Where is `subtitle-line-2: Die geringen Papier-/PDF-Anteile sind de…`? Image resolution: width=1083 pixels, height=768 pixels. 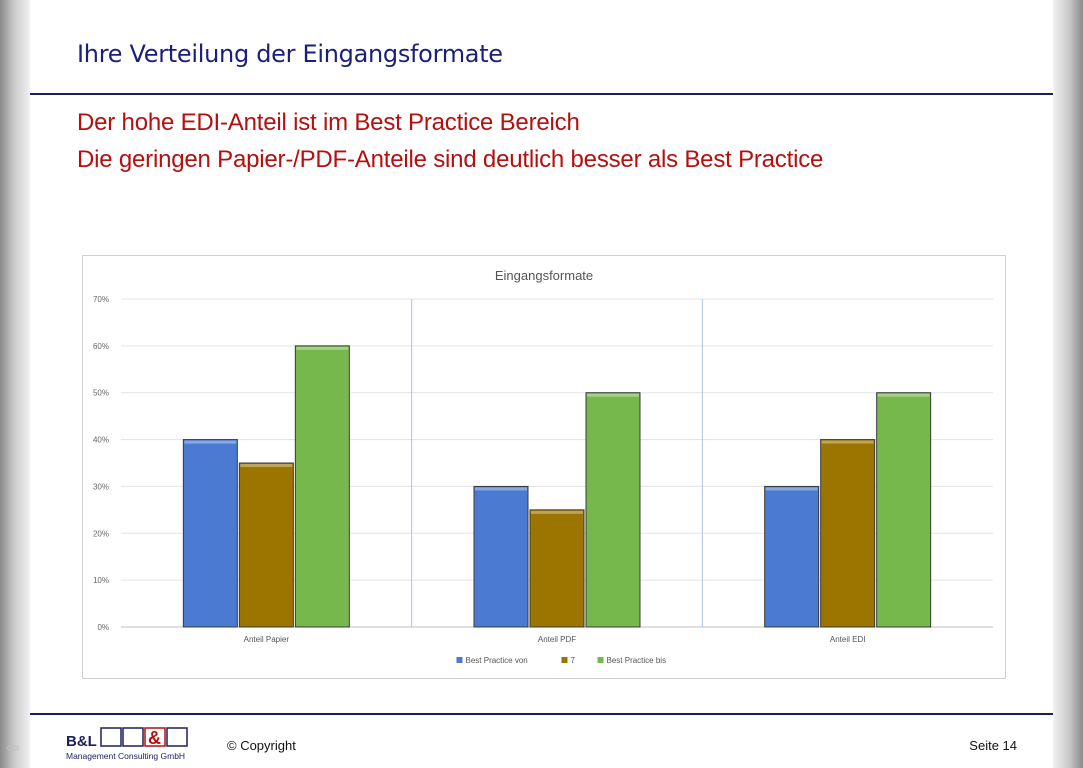 subtitle-line-2: Die geringen Papier-/PDF-Anteile sind de… is located at coordinates (450, 159).